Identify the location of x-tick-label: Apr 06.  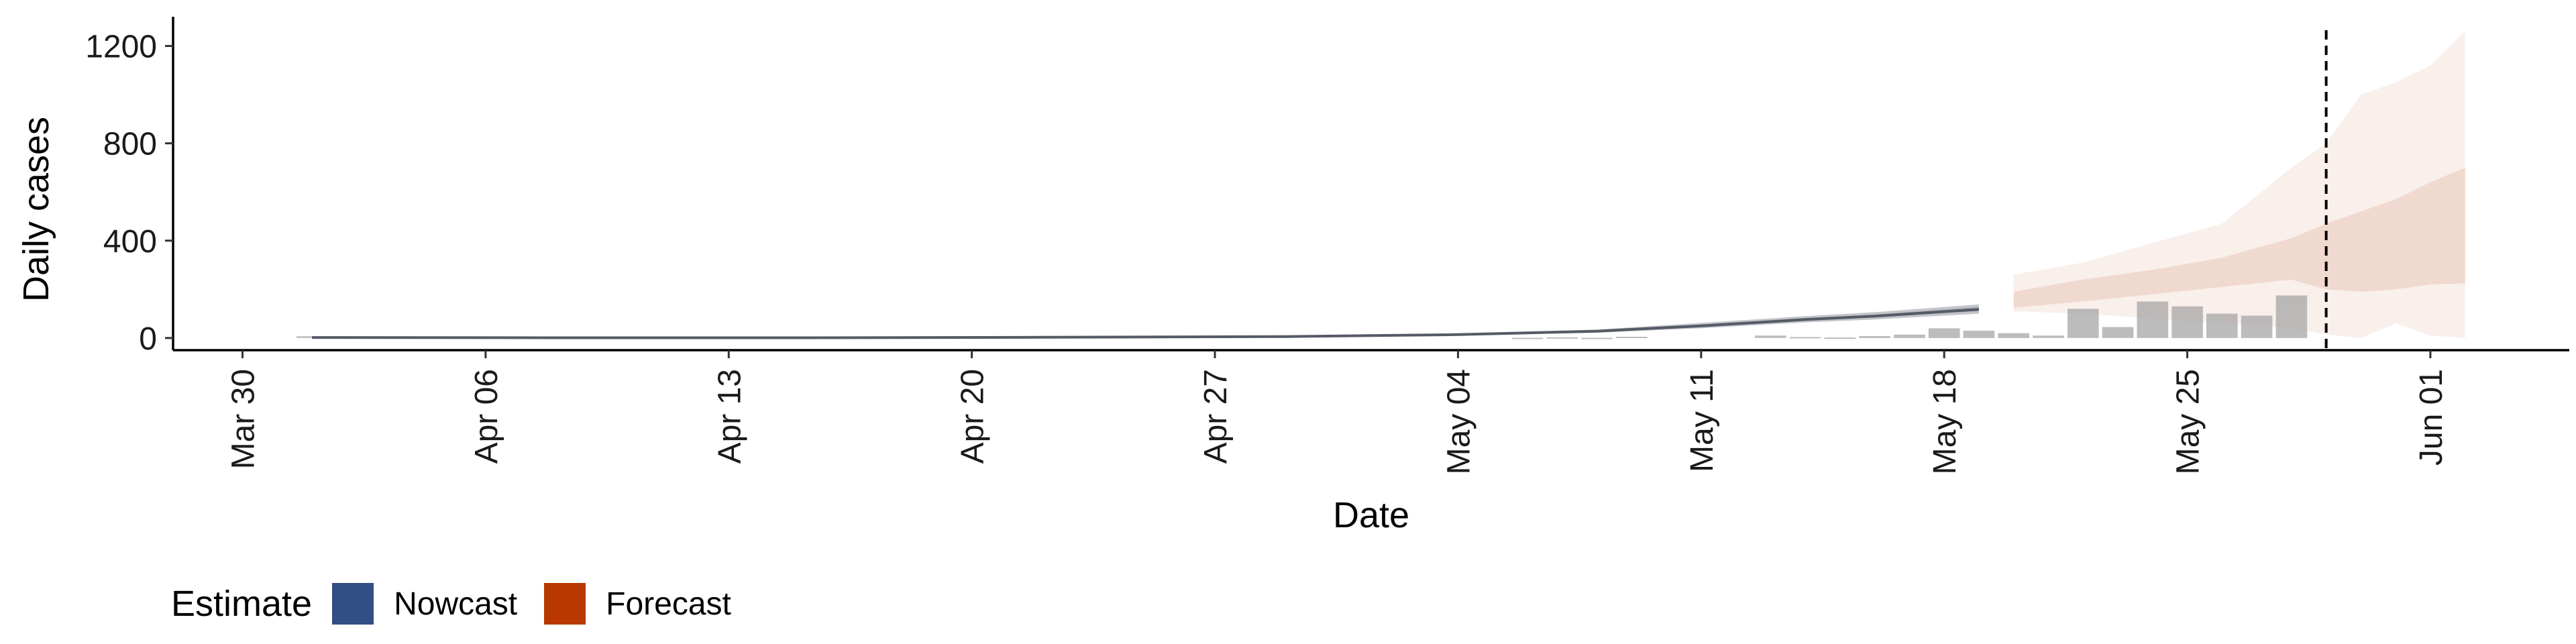
(486, 416).